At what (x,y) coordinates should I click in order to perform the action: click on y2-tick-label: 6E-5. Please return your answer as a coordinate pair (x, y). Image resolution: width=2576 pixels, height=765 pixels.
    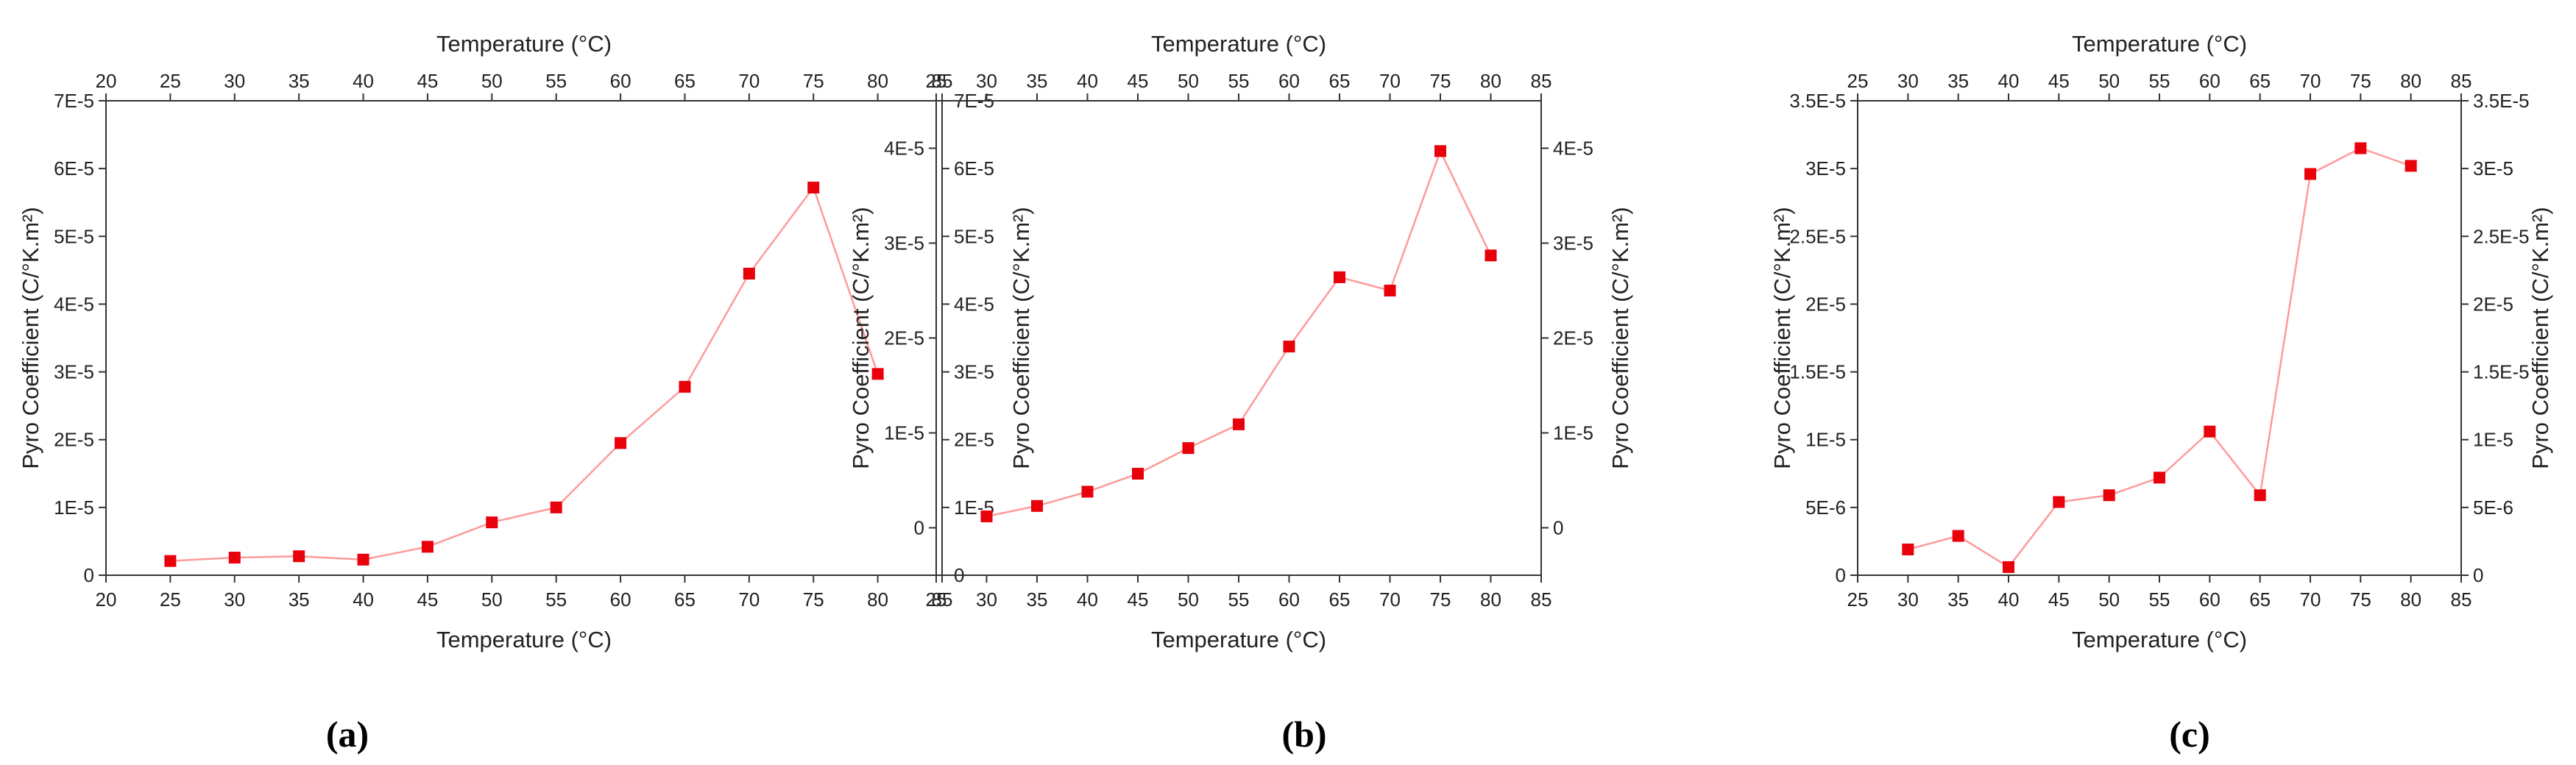
    Looking at the image, I should click on (974, 168).